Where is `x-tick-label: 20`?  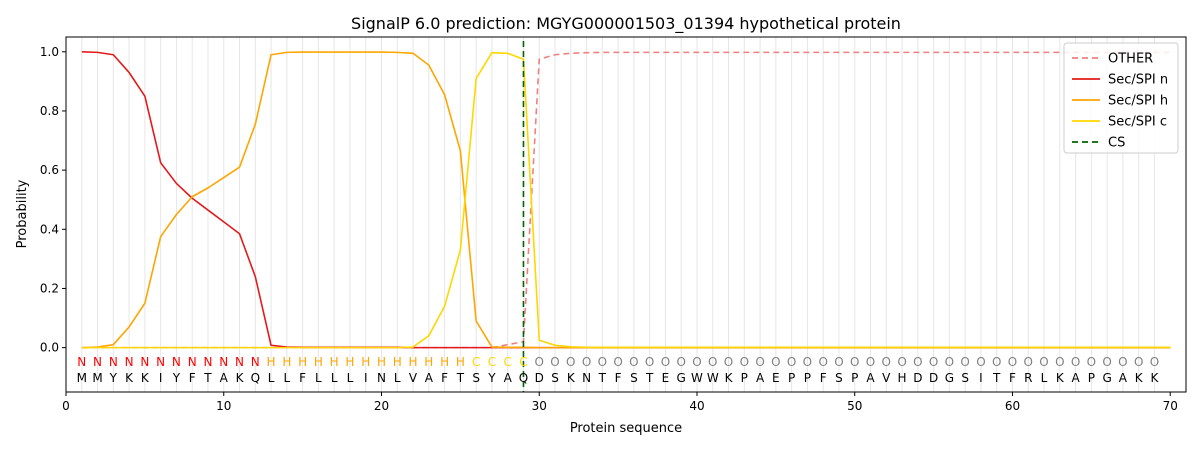
x-tick-label: 20 is located at coordinates (381, 406).